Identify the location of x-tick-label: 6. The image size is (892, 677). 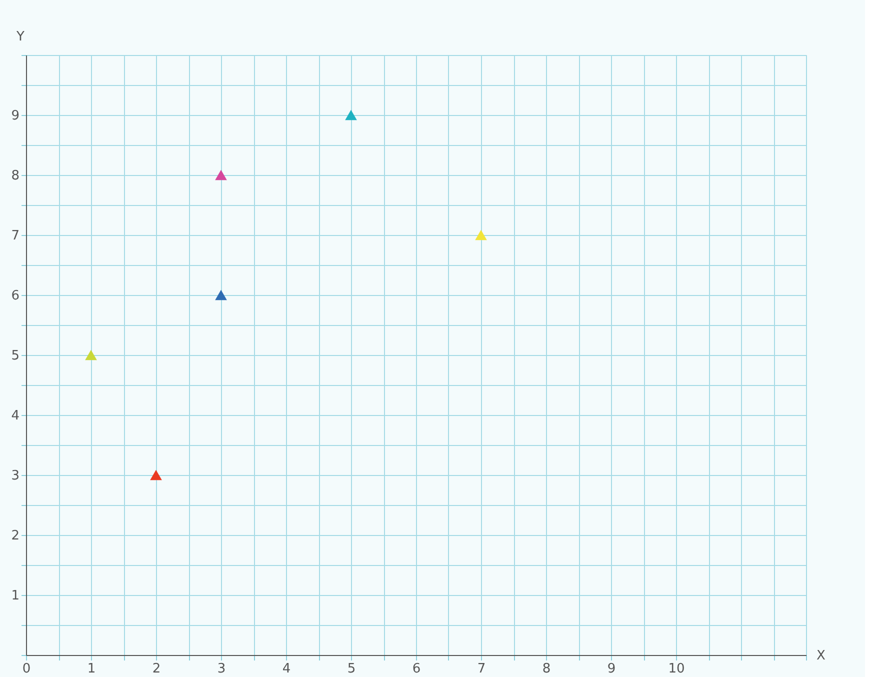
(416, 669).